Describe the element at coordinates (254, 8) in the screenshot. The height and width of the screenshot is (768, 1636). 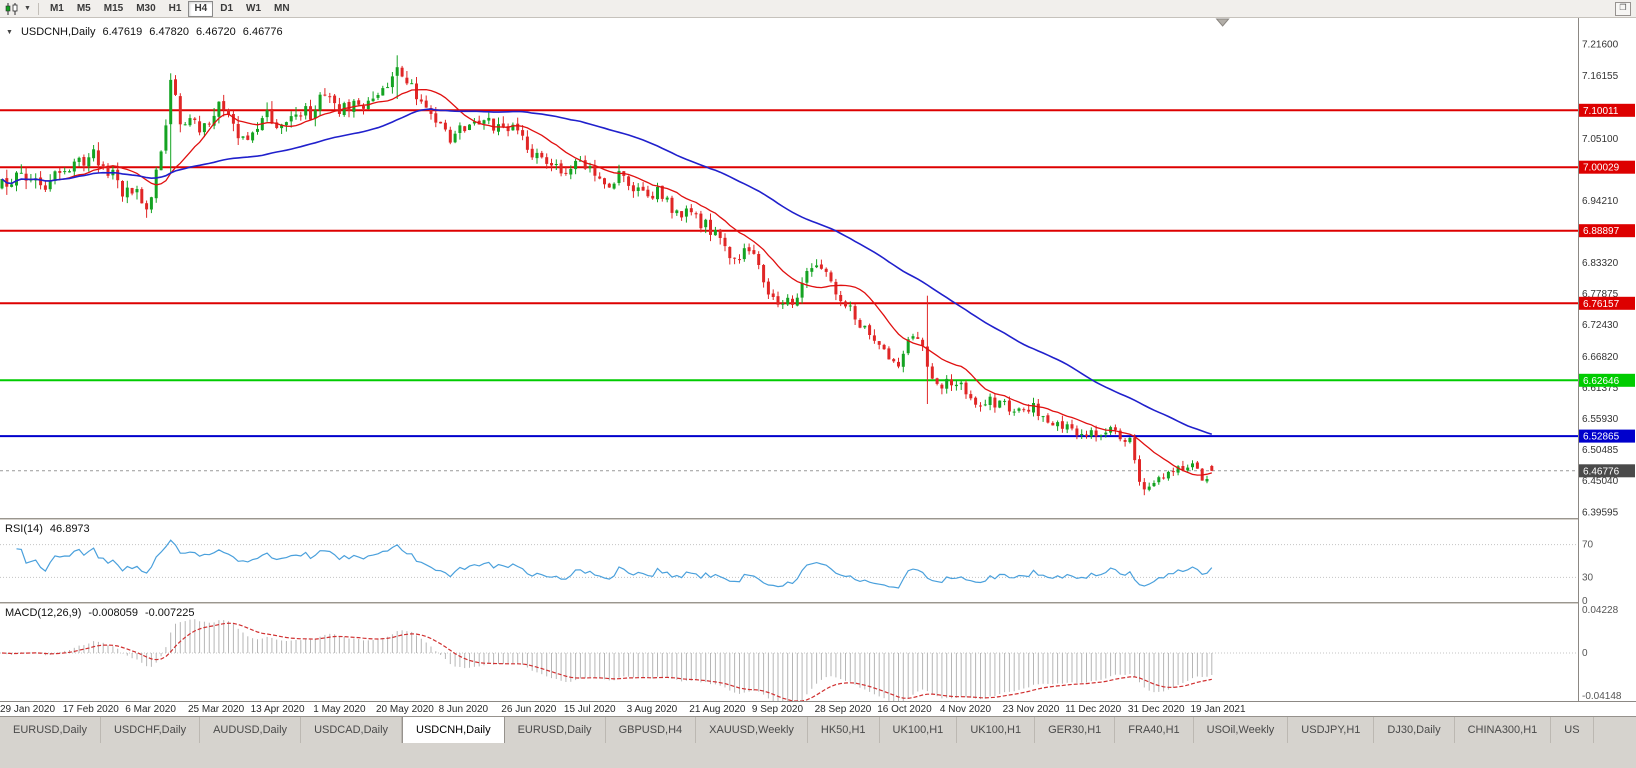
I see `timeframe-button-w1: W1` at that location.